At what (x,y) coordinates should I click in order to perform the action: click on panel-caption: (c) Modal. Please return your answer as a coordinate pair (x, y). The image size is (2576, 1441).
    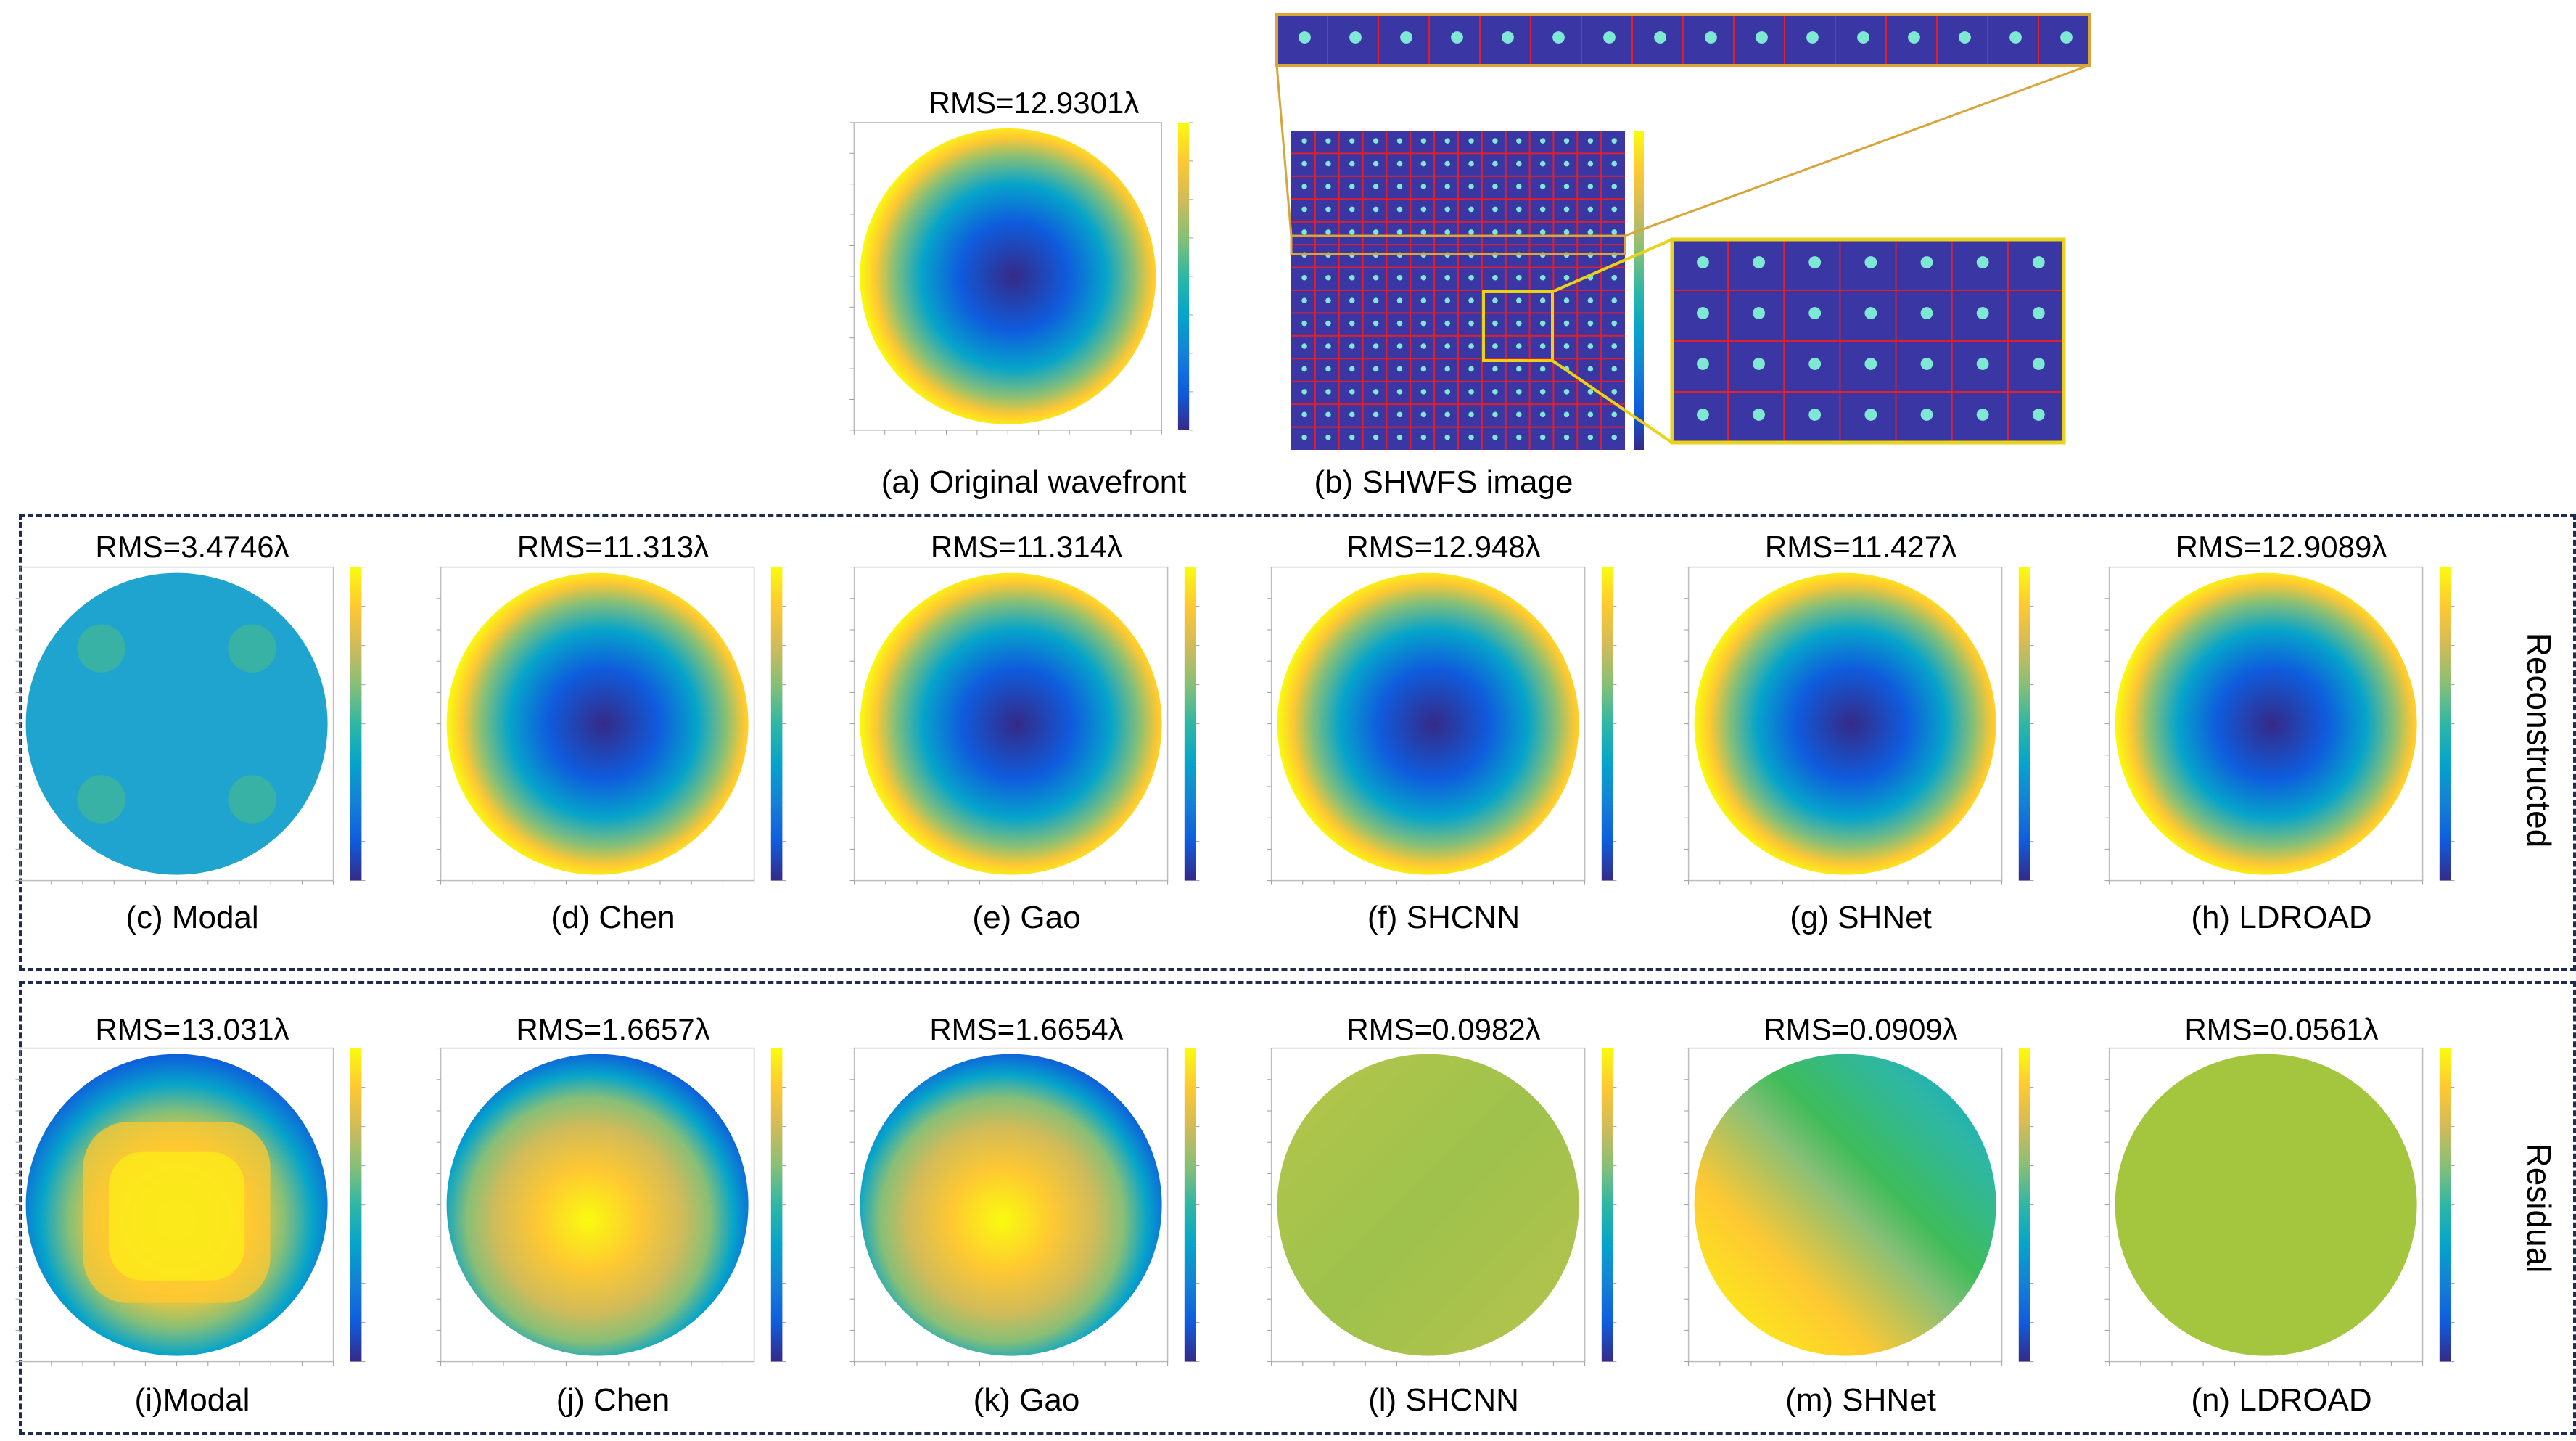
    Looking at the image, I should click on (192, 917).